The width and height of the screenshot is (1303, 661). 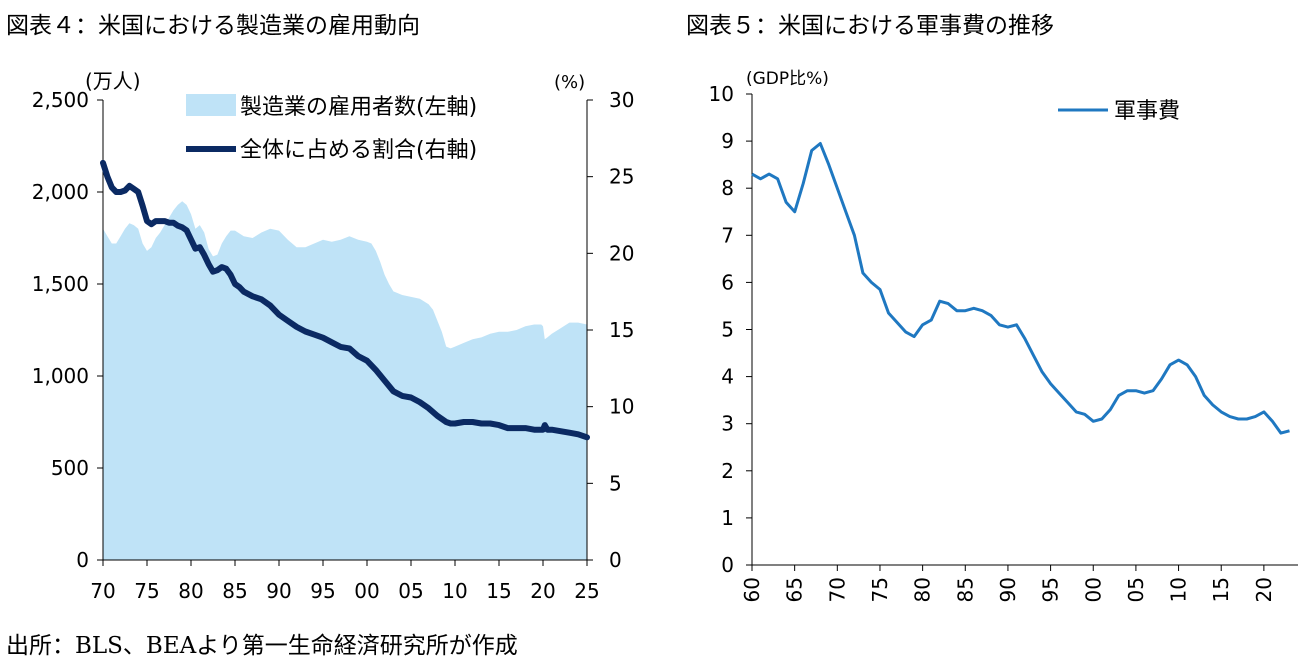 What do you see at coordinates (752, 589) in the screenshot?
I see `x-tick-label: 60` at bounding box center [752, 589].